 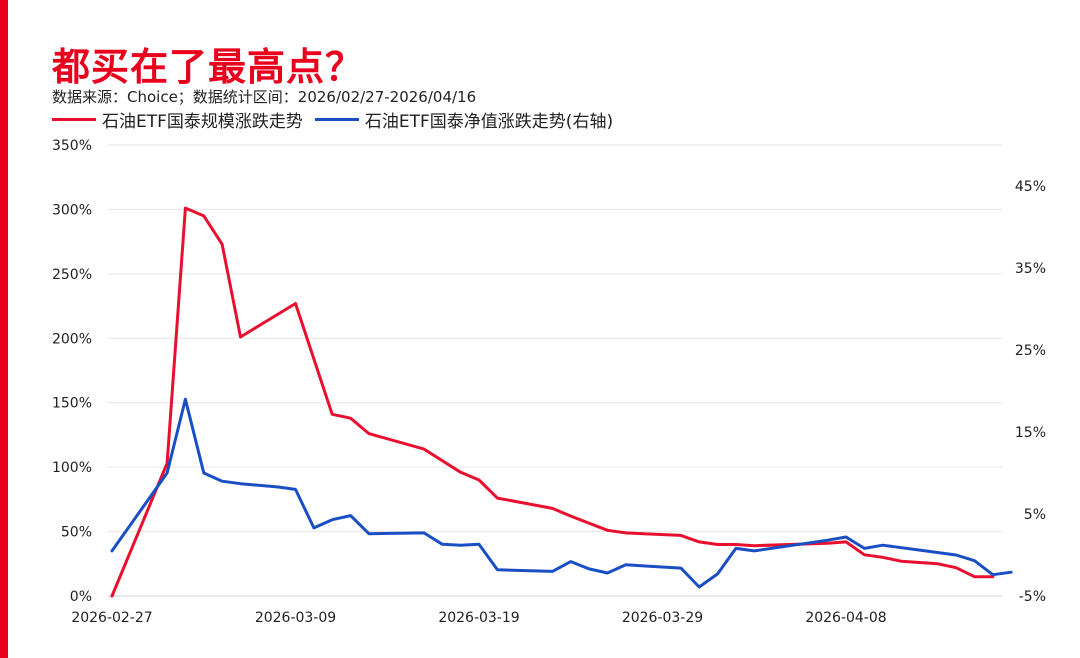 I want to click on y-left-tick-label: 150%, so click(x=72, y=404).